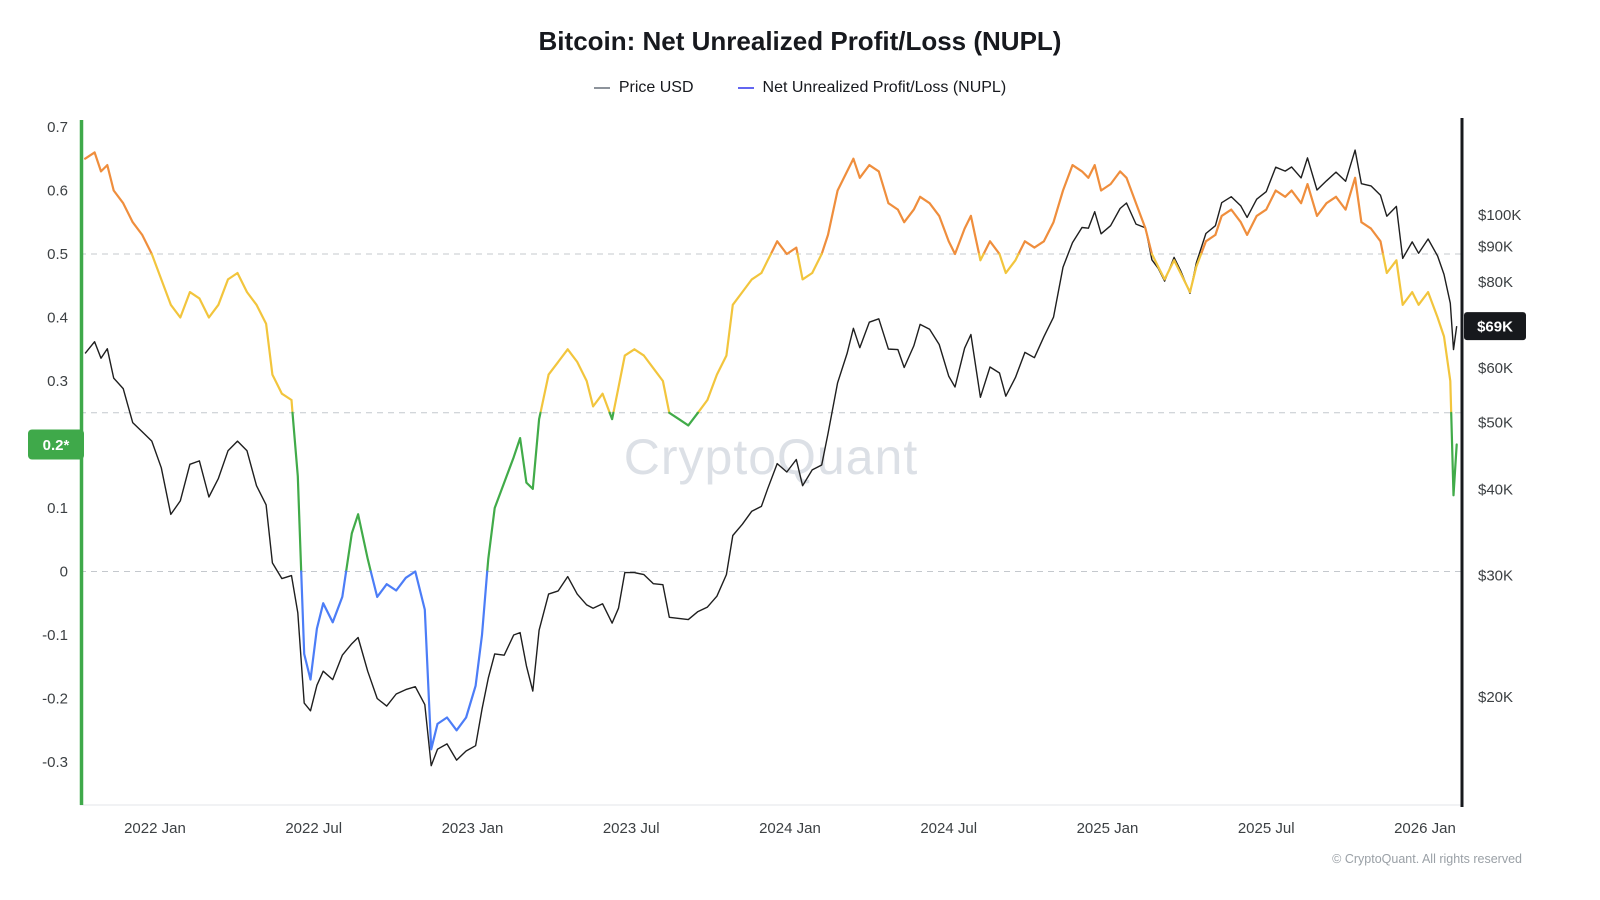 Image resolution: width=1600 pixels, height=900 pixels. What do you see at coordinates (57, 254) in the screenshot?
I see `svg-text: 0.5` at bounding box center [57, 254].